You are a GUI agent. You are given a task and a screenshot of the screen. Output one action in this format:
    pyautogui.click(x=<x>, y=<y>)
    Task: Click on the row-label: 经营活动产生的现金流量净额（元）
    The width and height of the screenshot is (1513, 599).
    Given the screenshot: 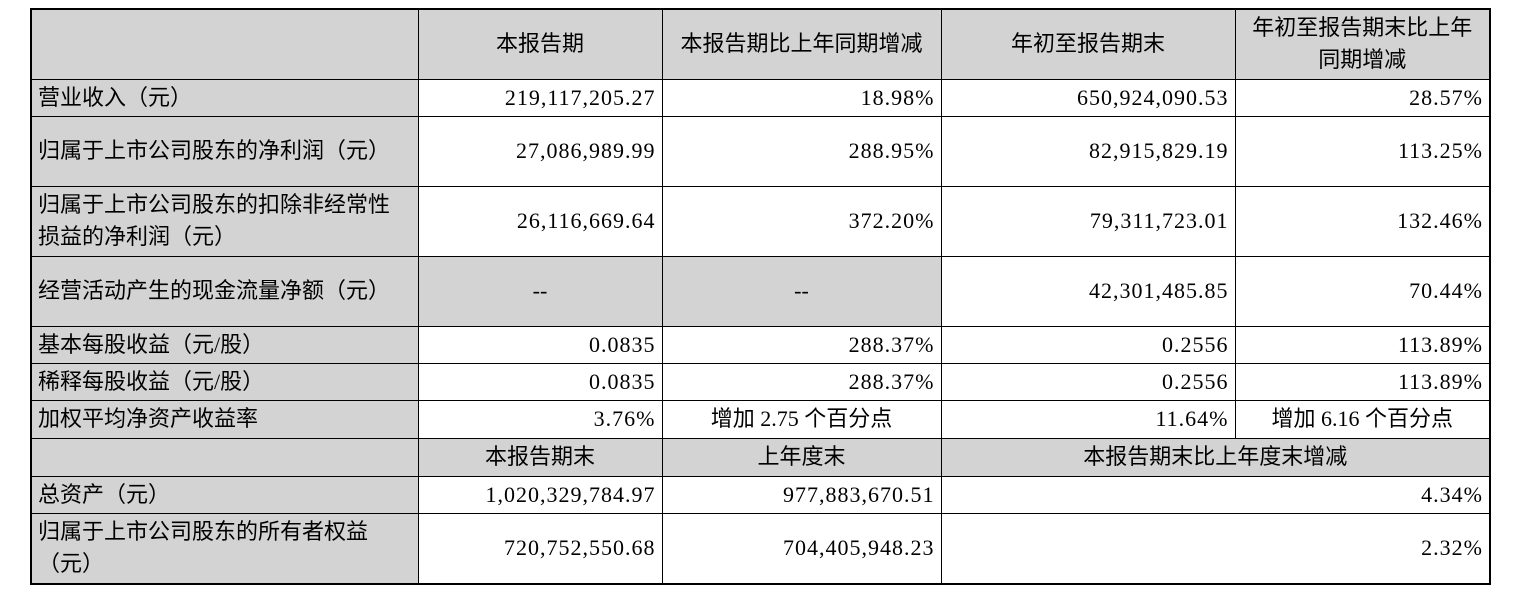 What is the action you would take?
    pyautogui.click(x=224, y=291)
    